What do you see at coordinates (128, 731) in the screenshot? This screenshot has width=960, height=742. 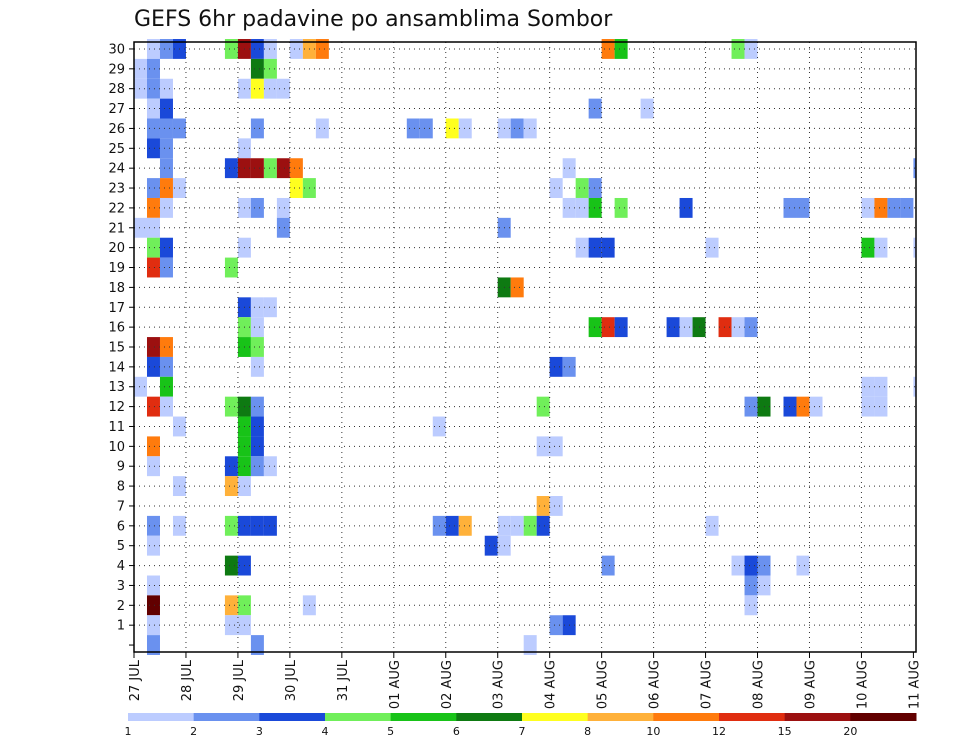 I see `colorbar-label: 1` at bounding box center [128, 731].